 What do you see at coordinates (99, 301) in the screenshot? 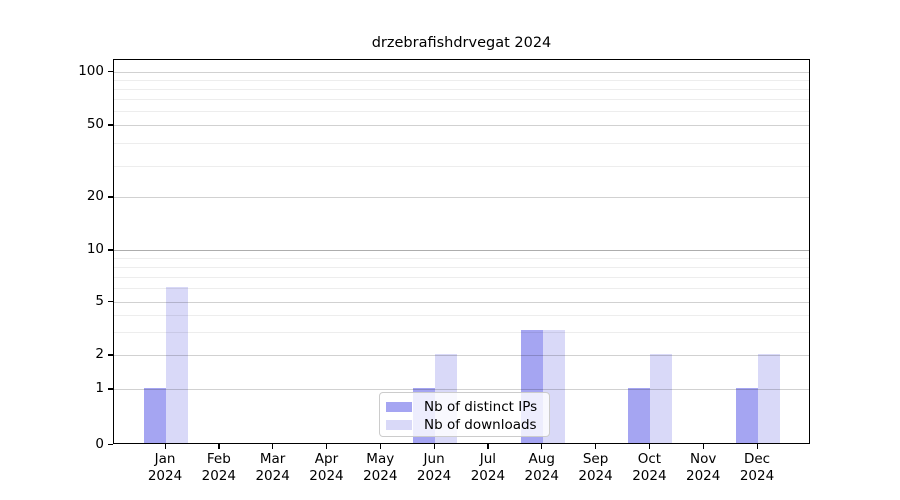
I see `y-tick-label-5: 5` at bounding box center [99, 301].